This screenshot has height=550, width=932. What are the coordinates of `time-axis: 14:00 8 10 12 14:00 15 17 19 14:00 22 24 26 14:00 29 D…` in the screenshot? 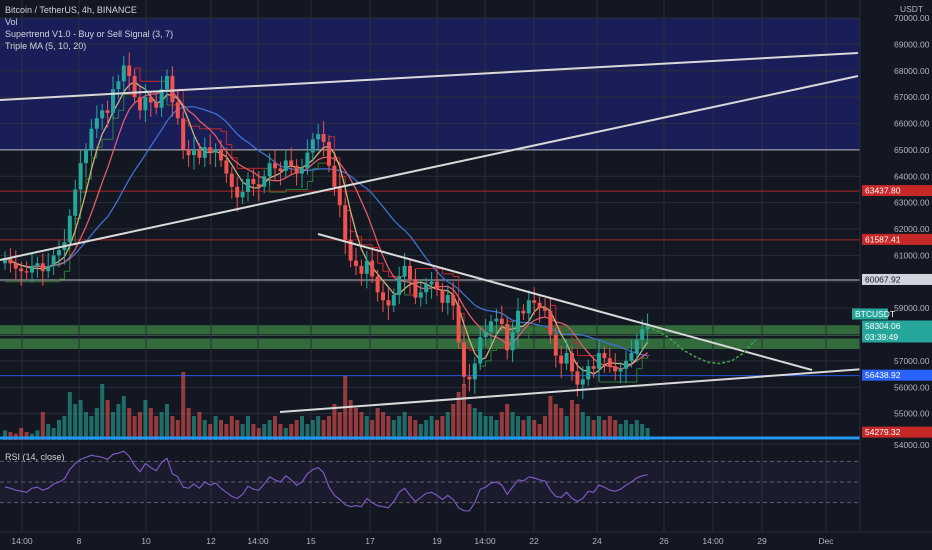 It's located at (466, 538).